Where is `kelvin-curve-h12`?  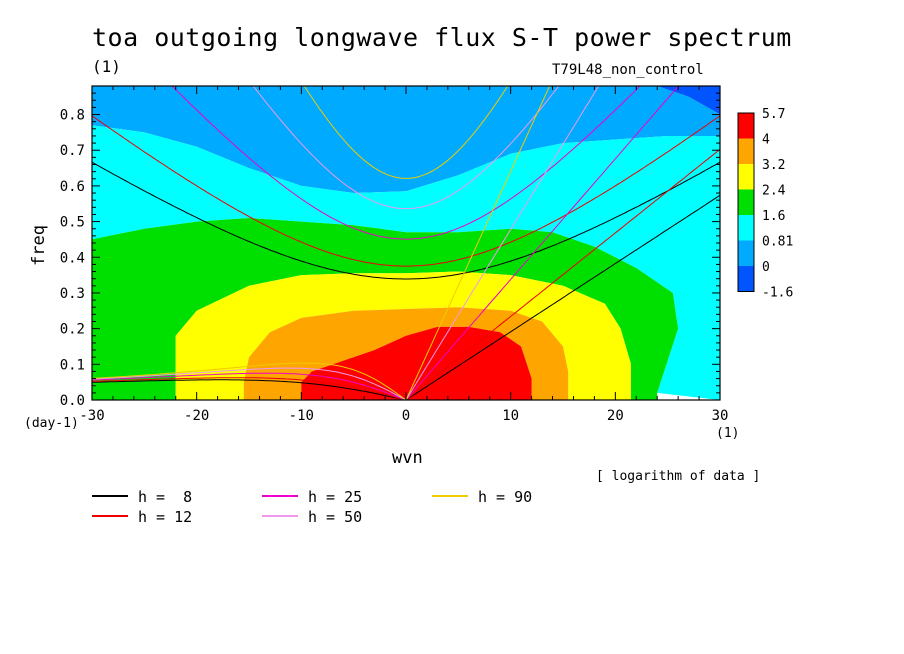
kelvin-curve-h12 is located at coordinates (562, 274).